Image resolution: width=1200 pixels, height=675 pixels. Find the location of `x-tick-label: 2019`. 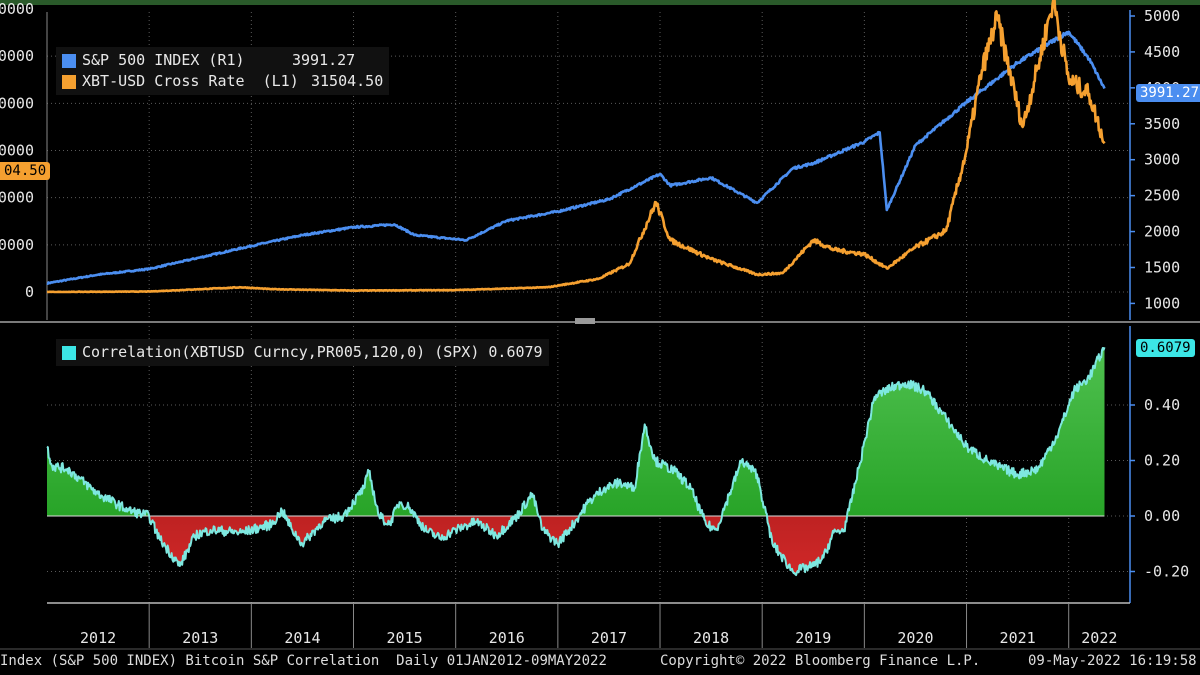

x-tick-label: 2019 is located at coordinates (813, 638).